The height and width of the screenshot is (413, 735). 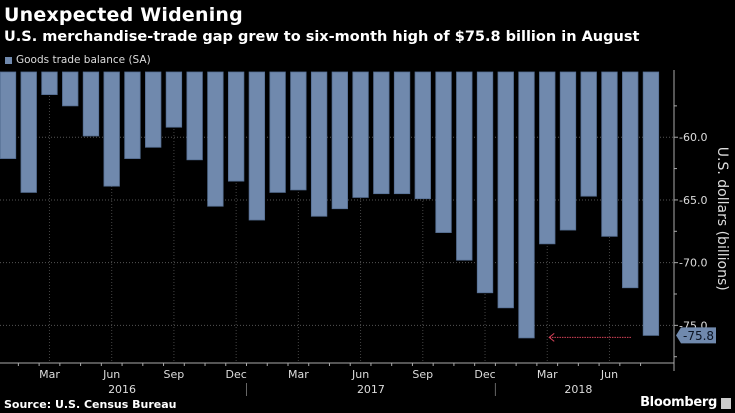 I want to click on bar-jul-2017, so click(x=381, y=133).